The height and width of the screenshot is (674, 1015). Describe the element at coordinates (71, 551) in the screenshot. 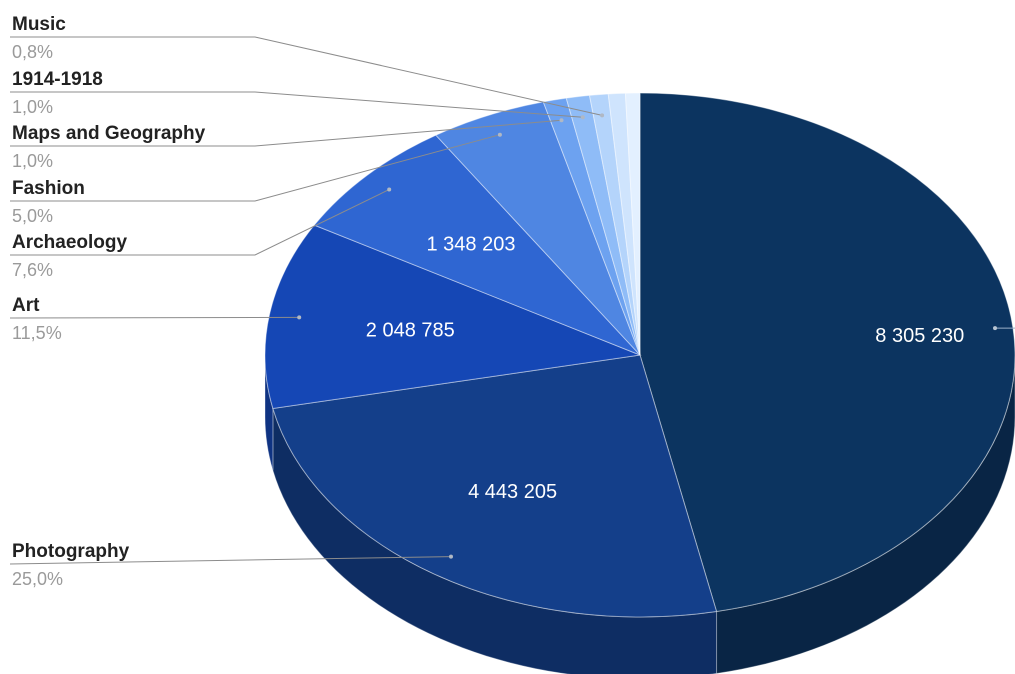

I see `category-label: Photography` at that location.